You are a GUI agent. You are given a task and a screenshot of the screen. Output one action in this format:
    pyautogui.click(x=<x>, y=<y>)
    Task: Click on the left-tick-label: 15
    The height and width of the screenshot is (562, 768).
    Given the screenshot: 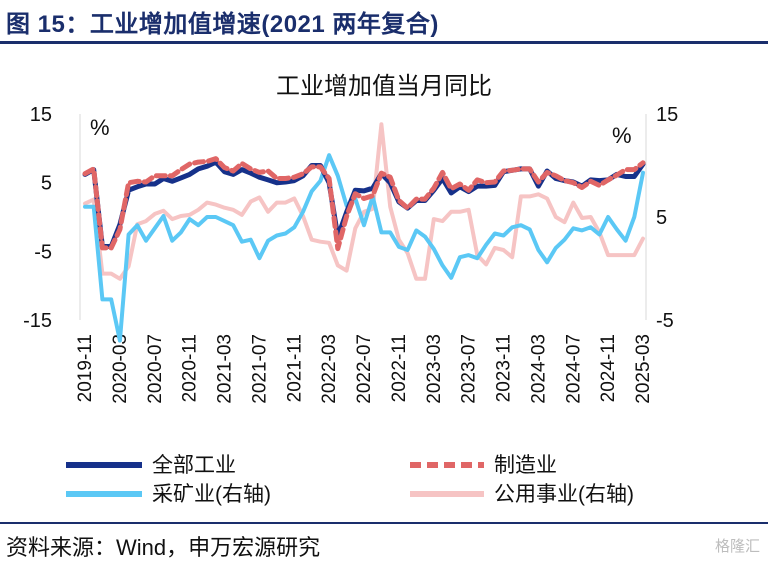 What is the action you would take?
    pyautogui.click(x=41, y=115)
    